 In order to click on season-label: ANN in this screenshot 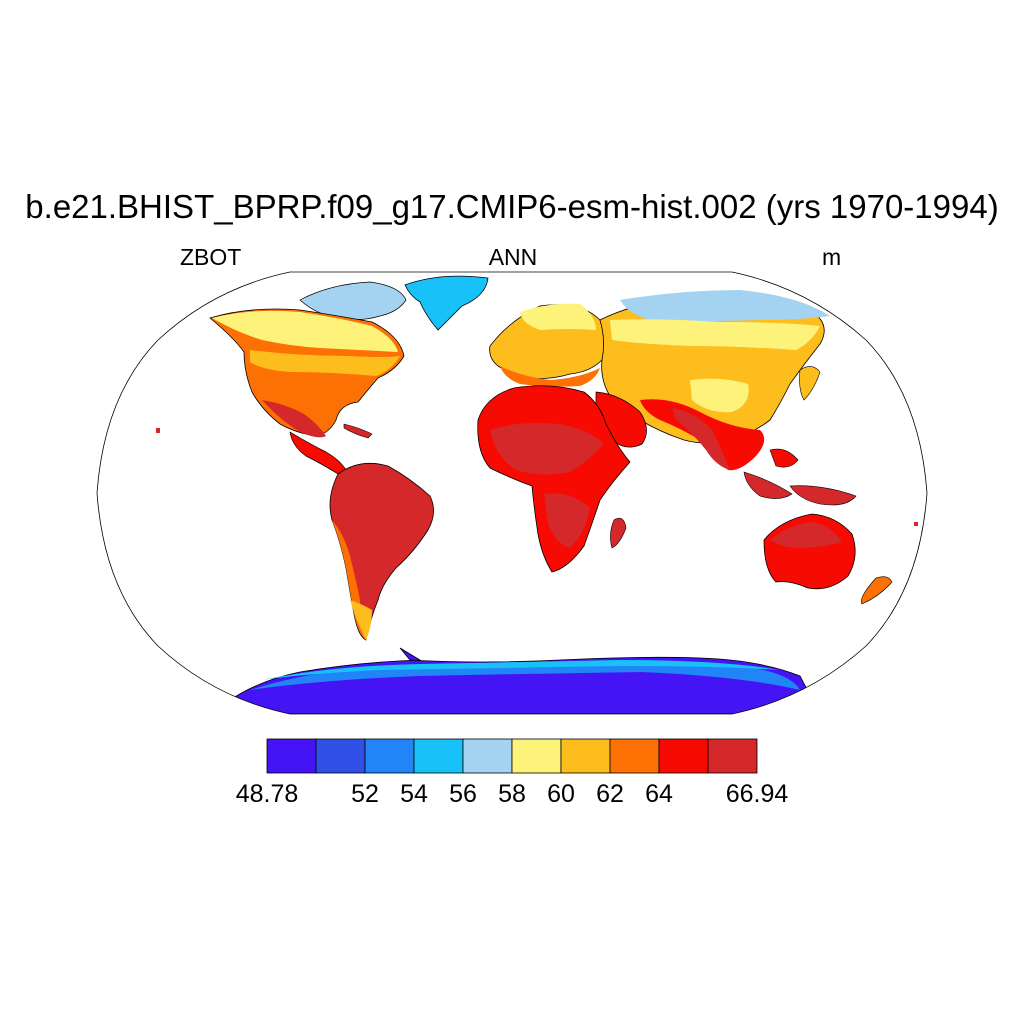, I will do `click(513, 257)`.